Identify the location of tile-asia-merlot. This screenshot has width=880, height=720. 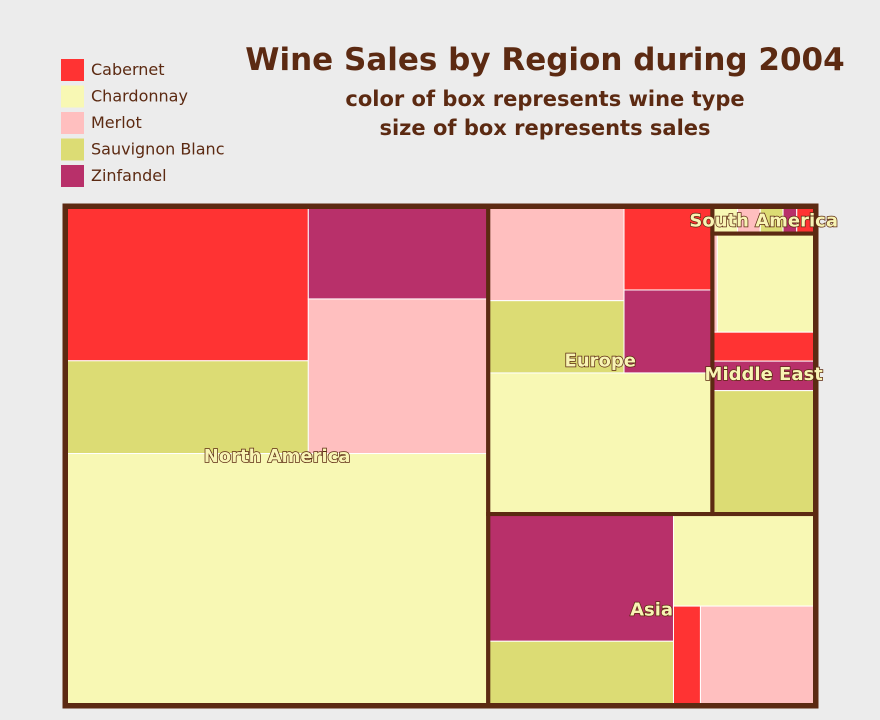
(757, 655).